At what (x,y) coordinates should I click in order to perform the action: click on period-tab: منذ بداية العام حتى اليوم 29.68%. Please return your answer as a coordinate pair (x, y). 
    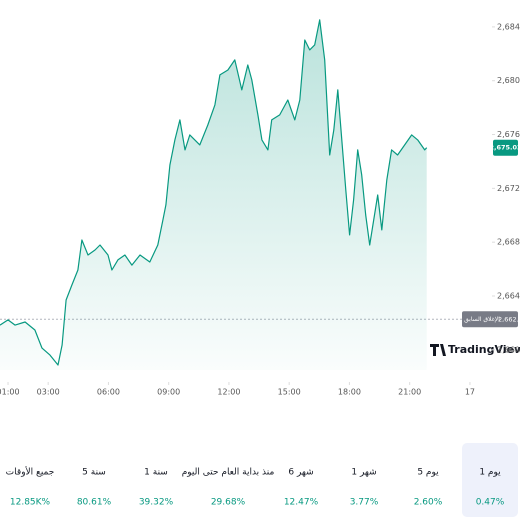
    Looking at the image, I should click on (228, 488).